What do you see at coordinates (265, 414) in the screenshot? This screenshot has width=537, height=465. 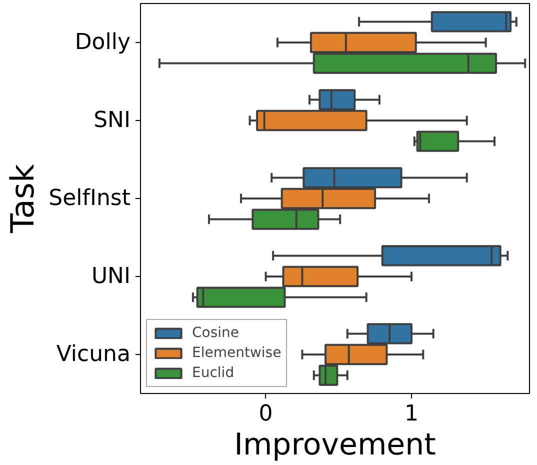 I see `x-tick-label: 0` at bounding box center [265, 414].